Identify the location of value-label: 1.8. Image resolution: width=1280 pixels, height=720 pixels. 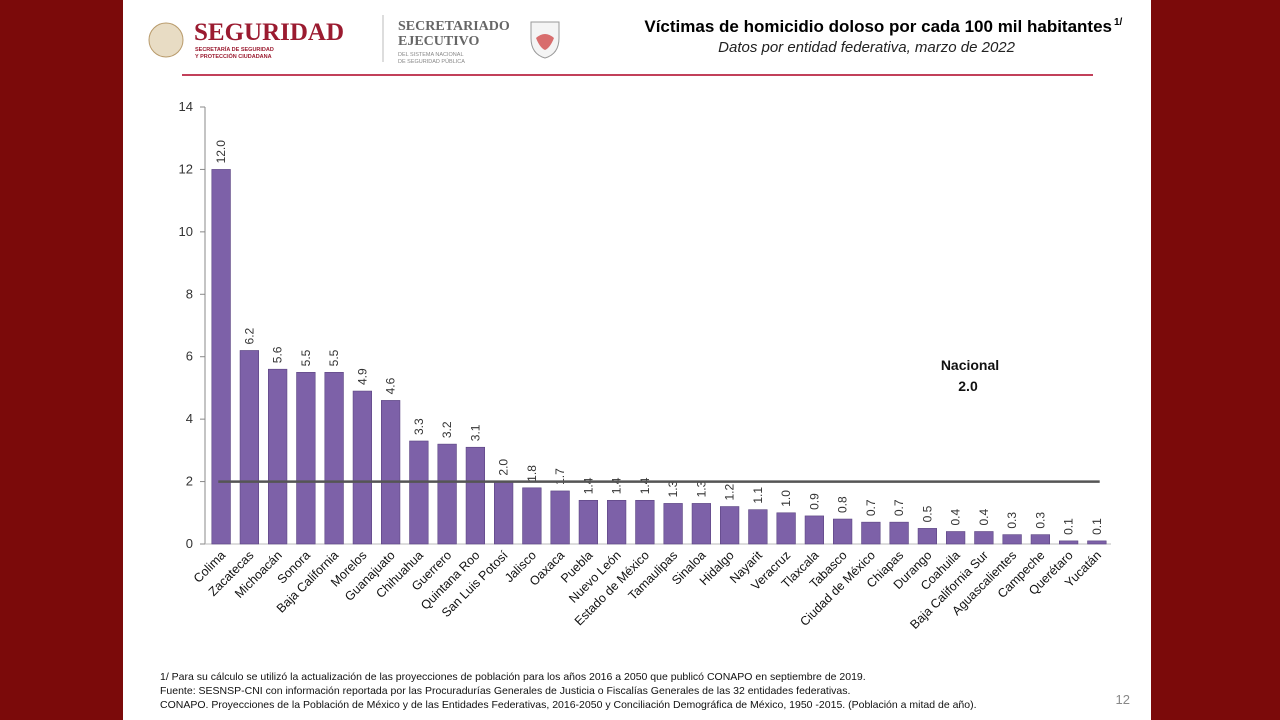
(532, 473).